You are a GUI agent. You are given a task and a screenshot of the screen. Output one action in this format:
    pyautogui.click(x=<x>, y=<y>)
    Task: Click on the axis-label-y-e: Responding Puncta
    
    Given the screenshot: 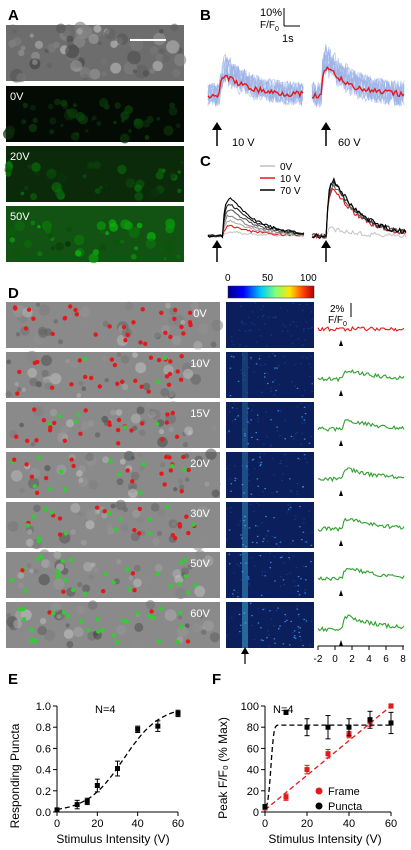 What is the action you would take?
    pyautogui.click(x=15, y=775)
    